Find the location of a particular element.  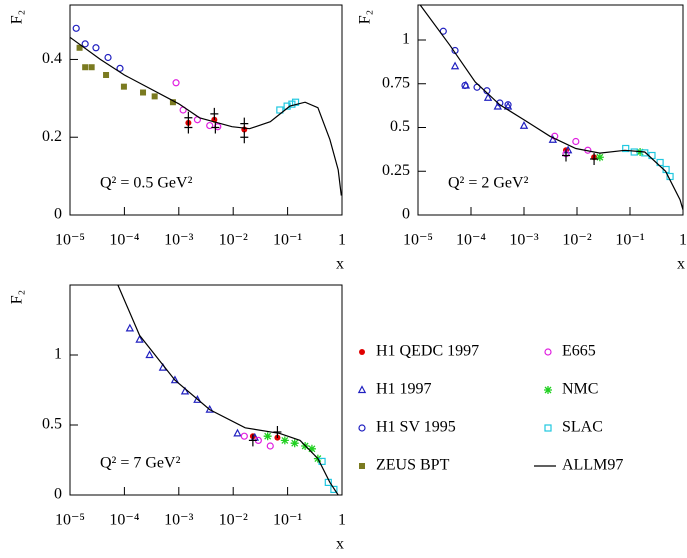

legend-label: ZEUS BPT is located at coordinates (413, 465).